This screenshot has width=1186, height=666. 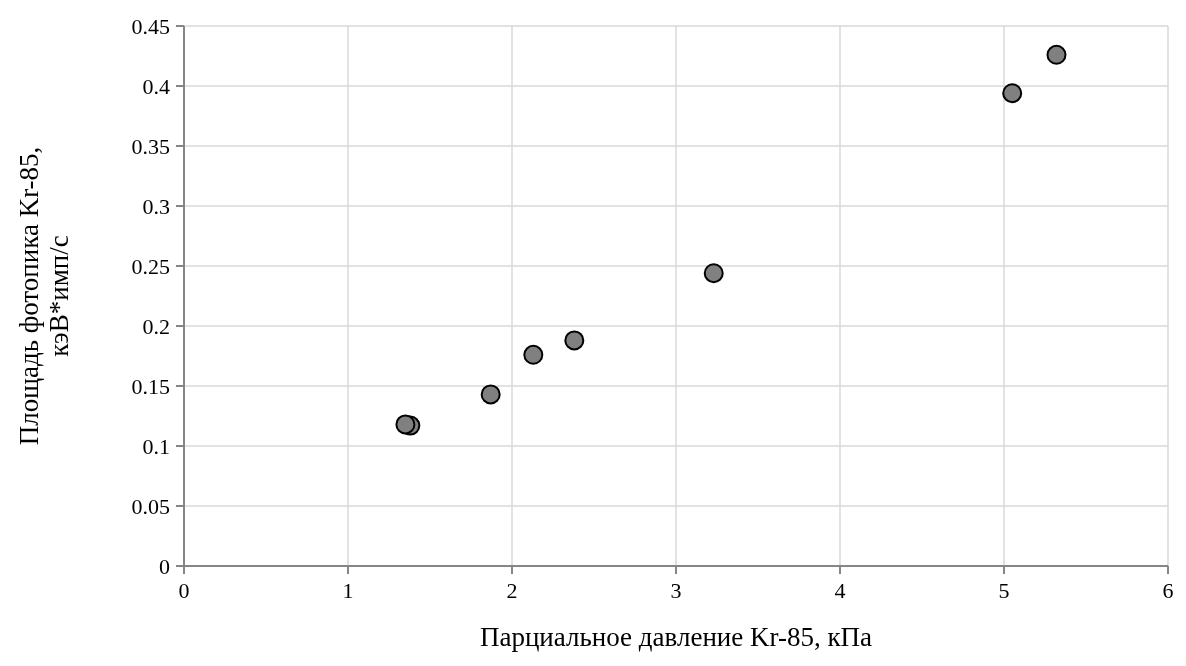 I want to click on x-tick-label: 6, so click(x=1168, y=590).